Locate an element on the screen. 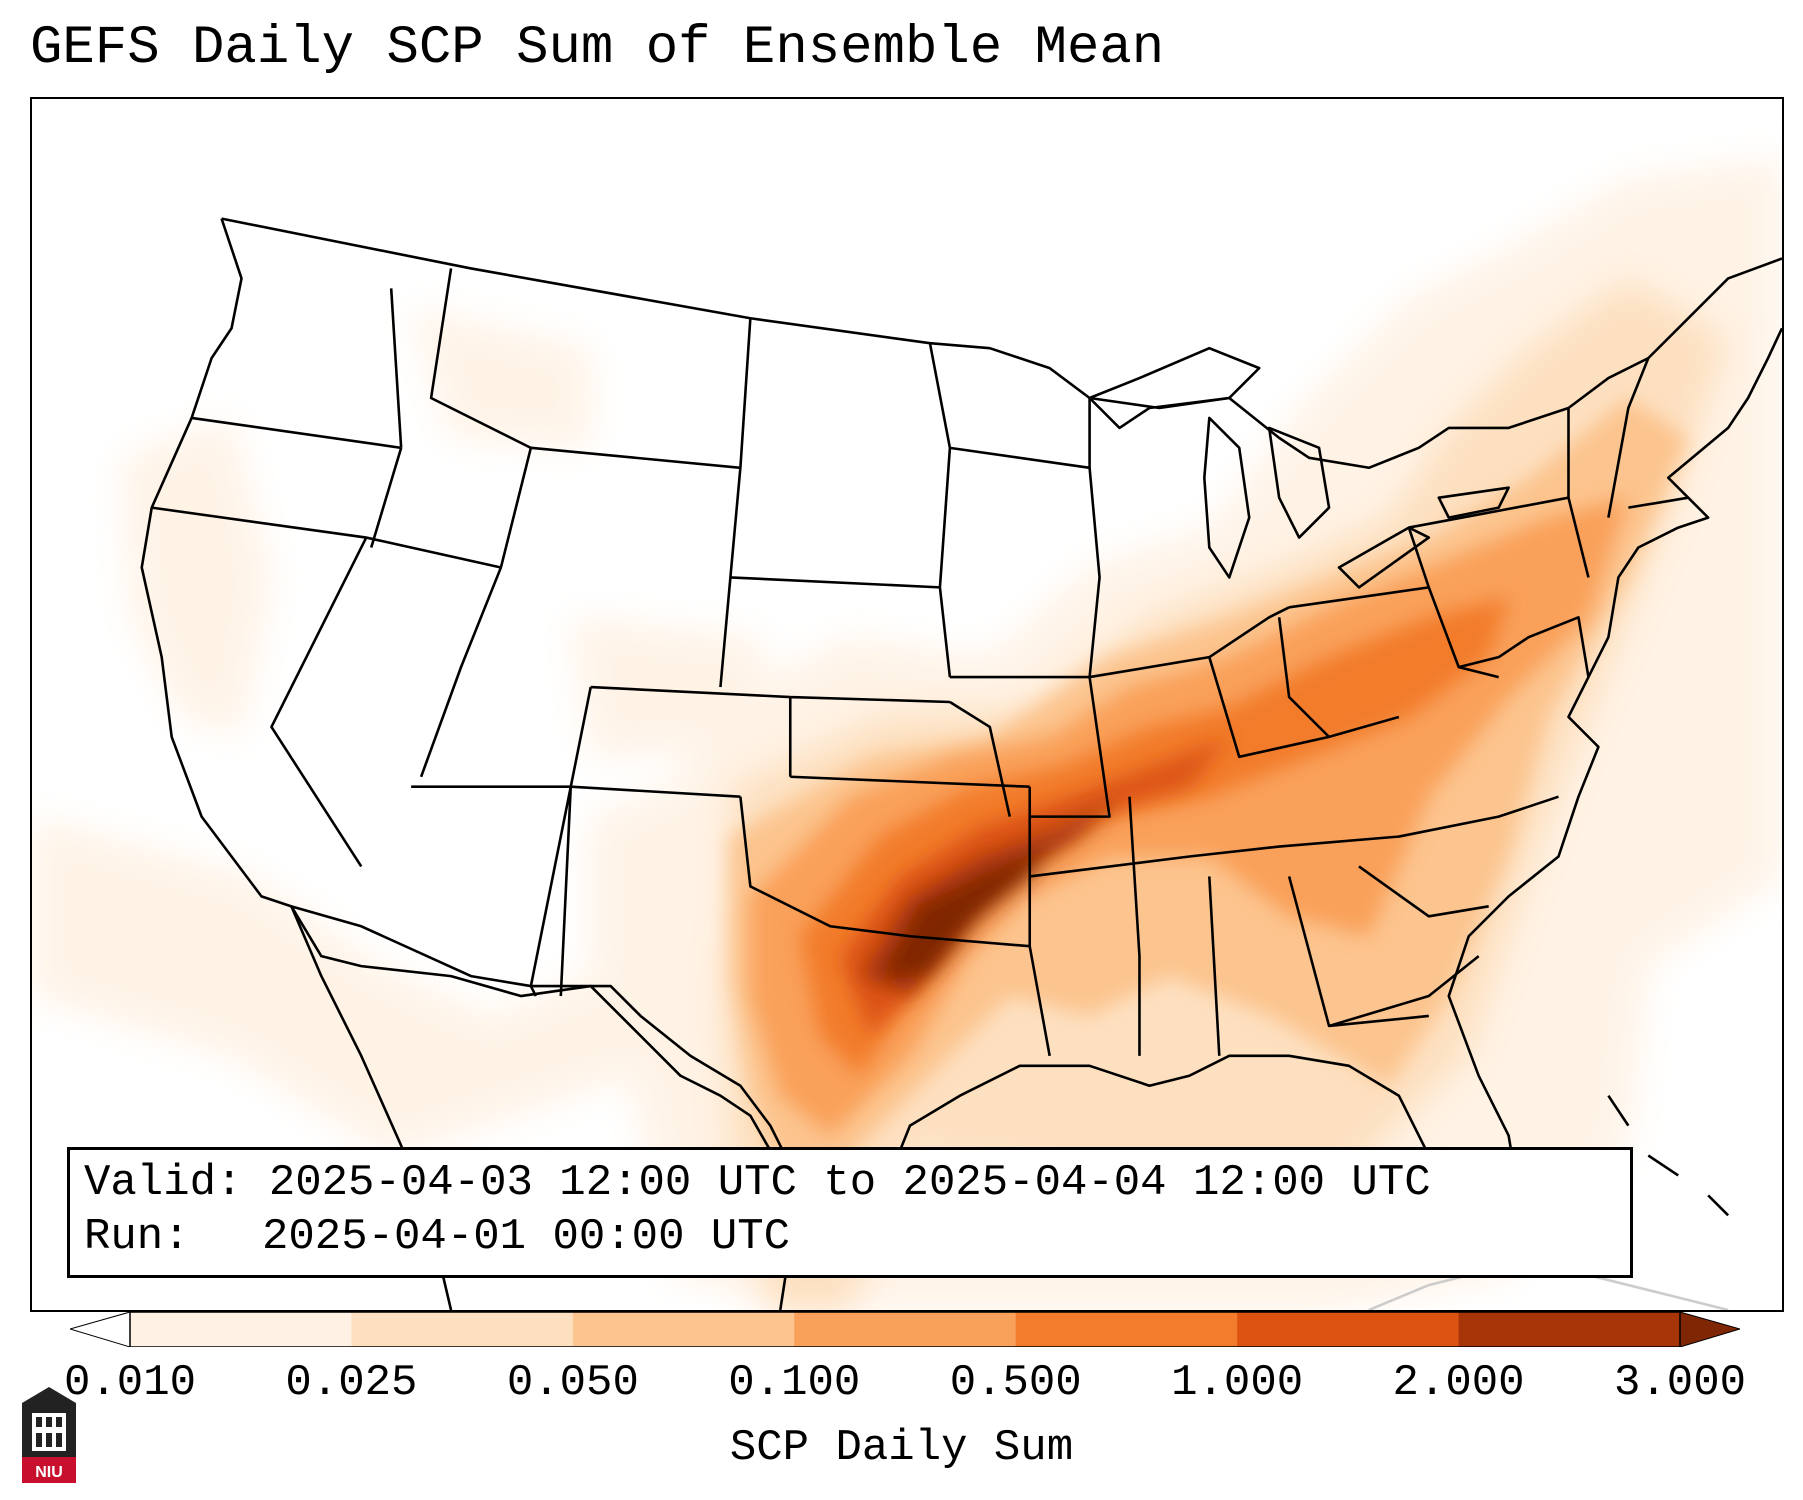 Image resolution: width=1803 pixels, height=1500 pixels. shade-level-1.000 is located at coordinates (1035, 886).